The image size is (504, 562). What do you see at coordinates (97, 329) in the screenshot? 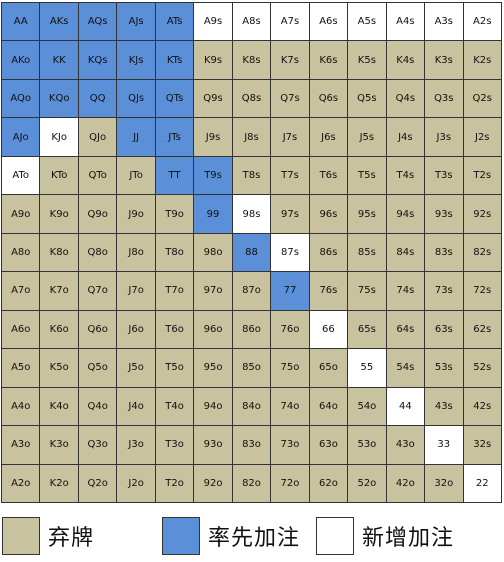
I see `hand-cell: Q6o` at bounding box center [97, 329].